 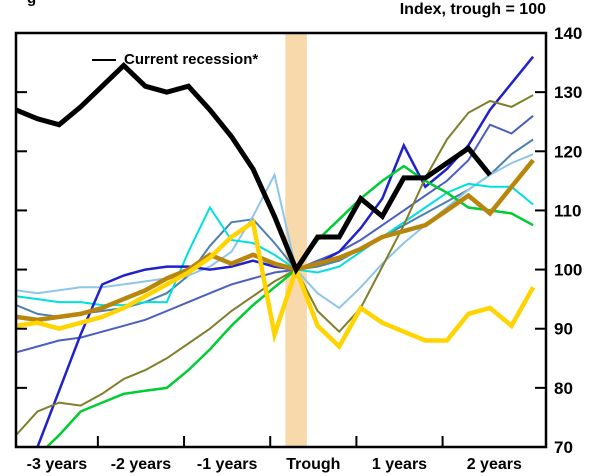 What do you see at coordinates (563, 447) in the screenshot?
I see `y-axis-label: 70` at bounding box center [563, 447].